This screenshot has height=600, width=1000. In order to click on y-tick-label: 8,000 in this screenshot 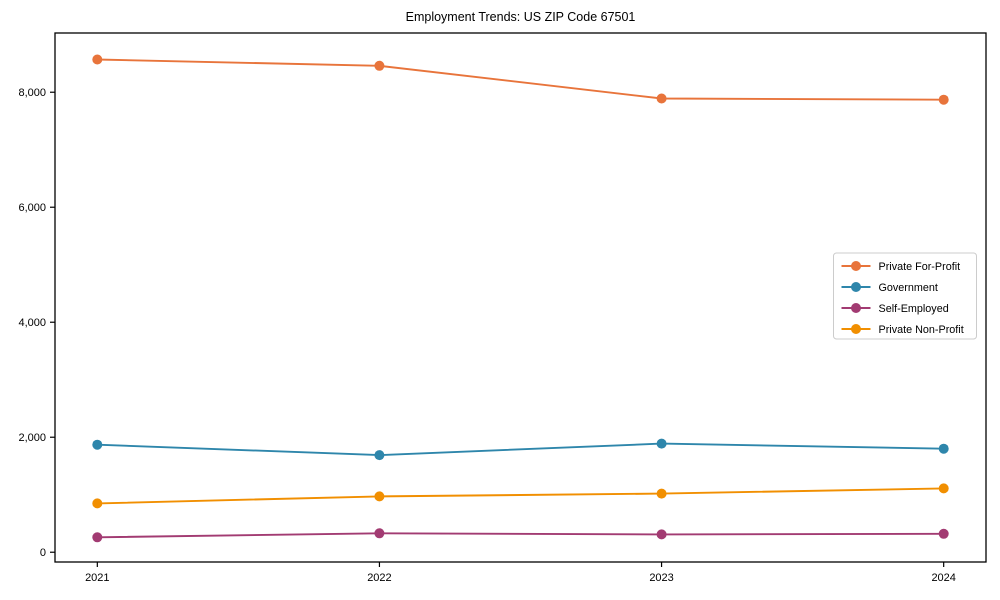, I will do `click(32, 93)`.